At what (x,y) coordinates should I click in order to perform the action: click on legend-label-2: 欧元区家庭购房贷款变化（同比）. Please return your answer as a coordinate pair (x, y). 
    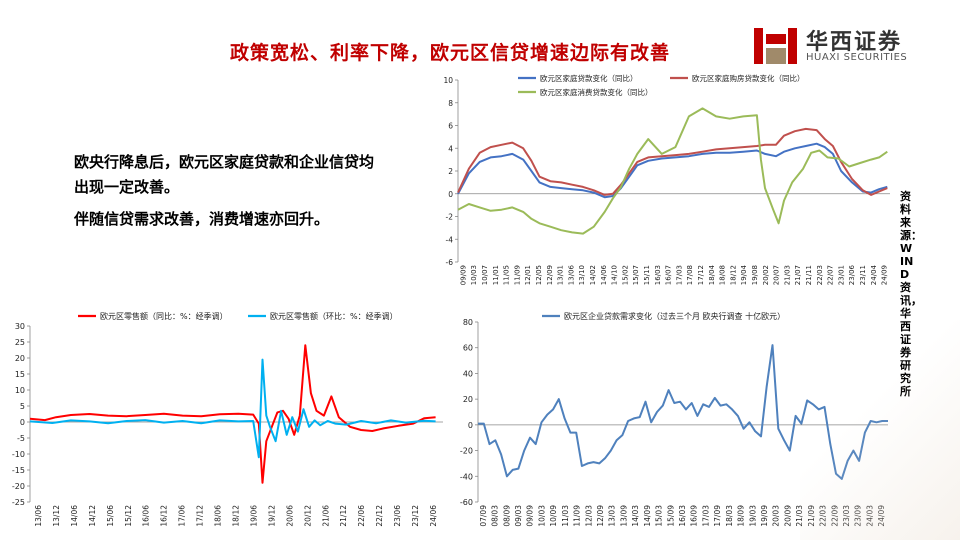
    Looking at the image, I should click on (748, 78).